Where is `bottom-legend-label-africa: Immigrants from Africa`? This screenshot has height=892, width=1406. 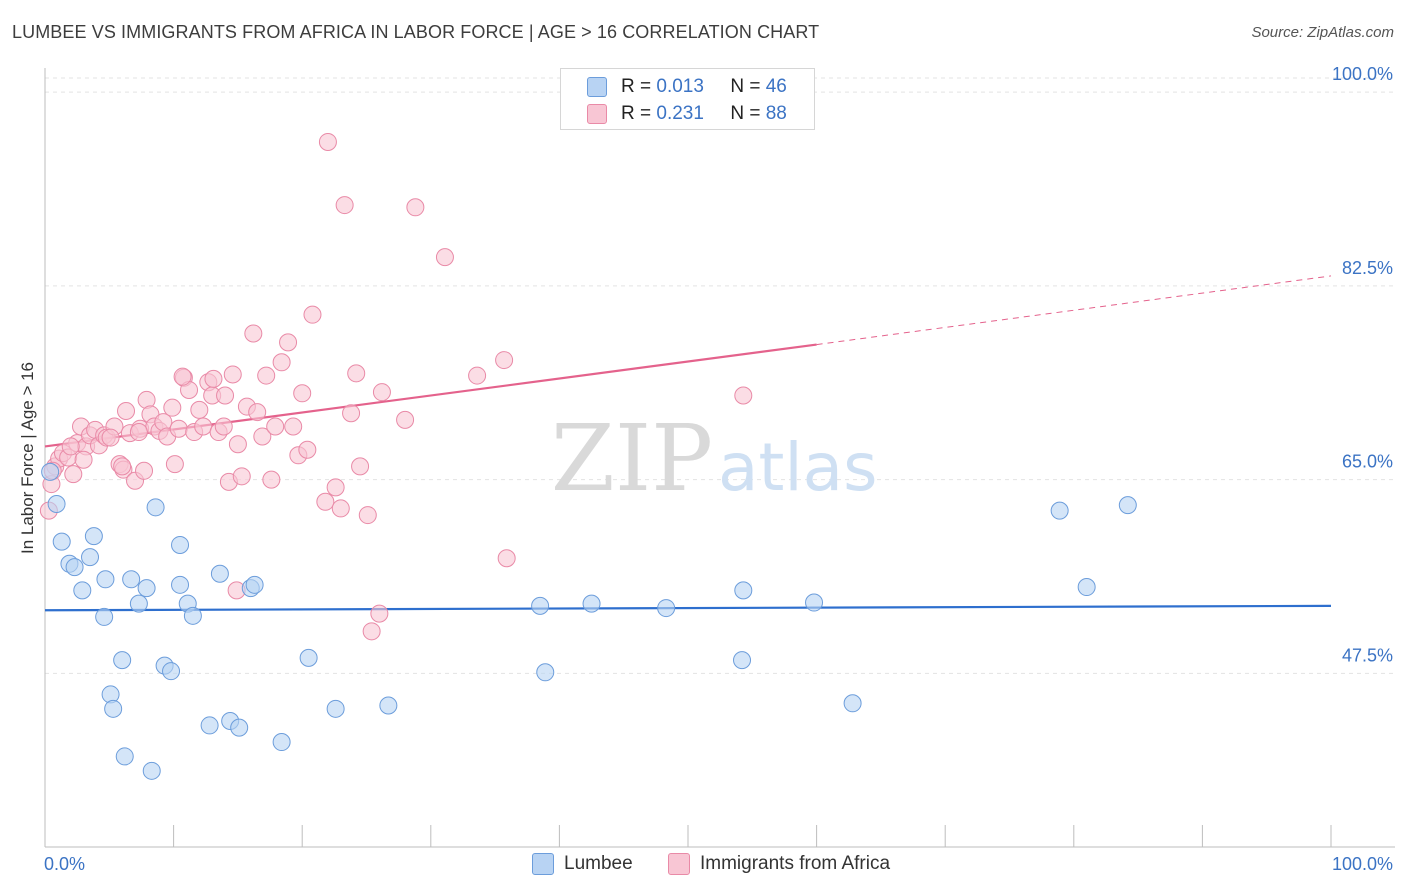
bottom-legend-label-africa: Immigrants from Africa is located at coordinates (795, 863).